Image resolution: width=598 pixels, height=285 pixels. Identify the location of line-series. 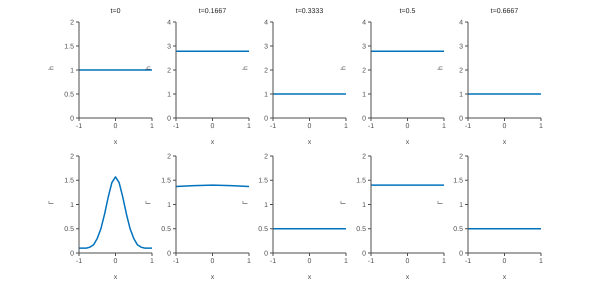
(115, 212).